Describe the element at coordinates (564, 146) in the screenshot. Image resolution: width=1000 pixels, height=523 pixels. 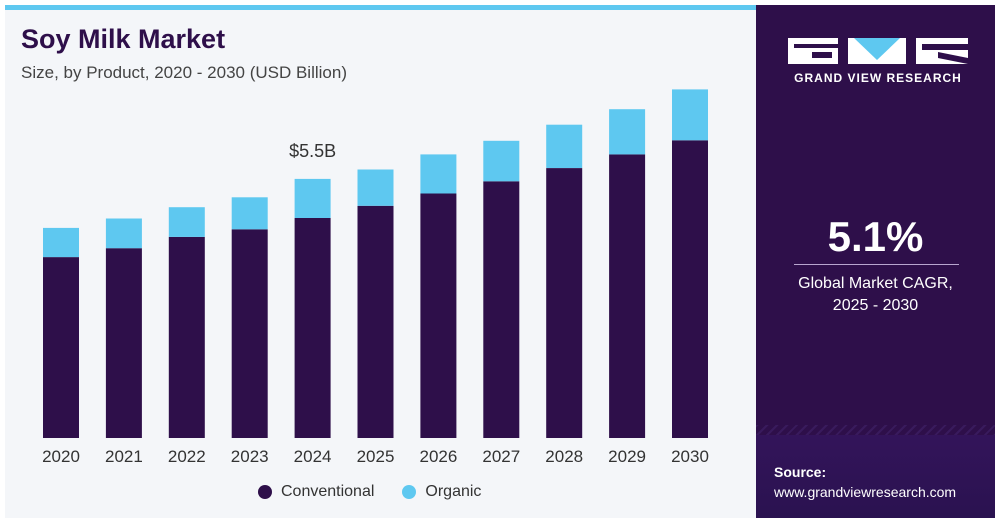
I see `bar-organic-2028` at that location.